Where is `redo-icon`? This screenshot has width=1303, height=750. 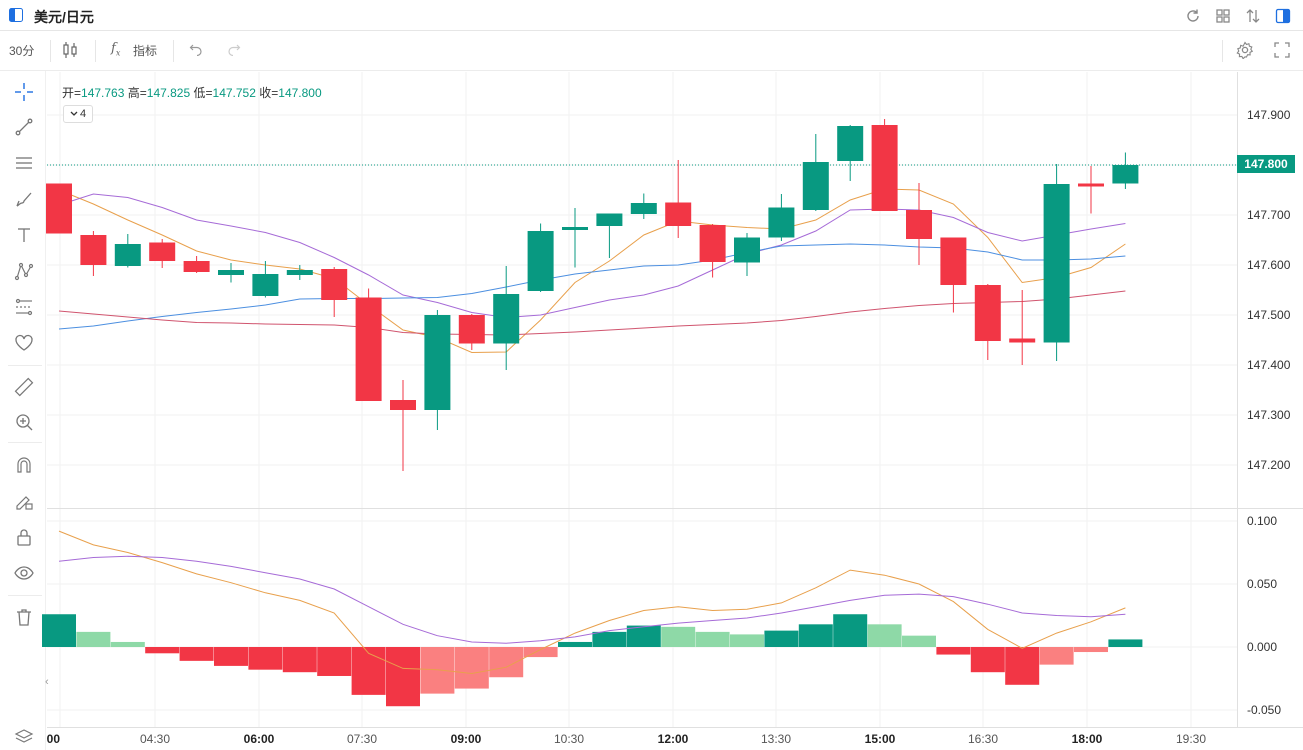
redo-icon is located at coordinates (234, 50).